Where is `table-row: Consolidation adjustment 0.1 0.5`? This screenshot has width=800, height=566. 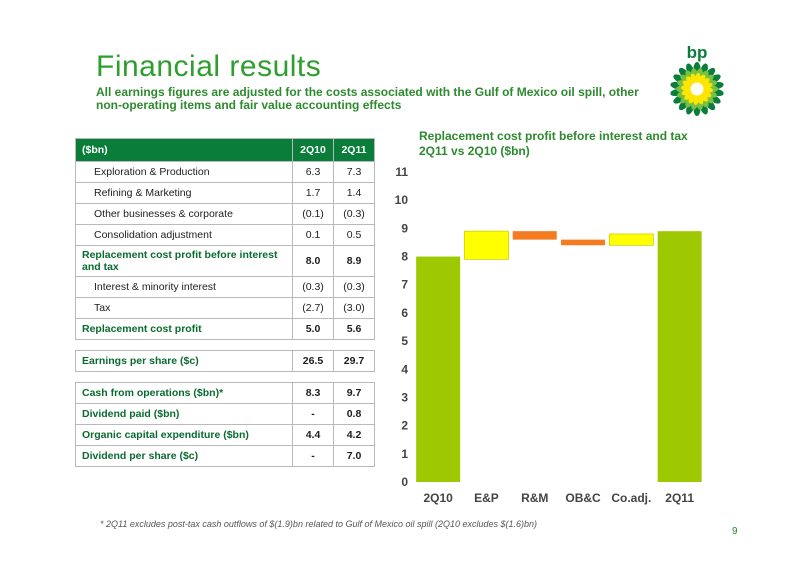
table-row: Consolidation adjustment 0.1 0.5 is located at coordinates (225, 235).